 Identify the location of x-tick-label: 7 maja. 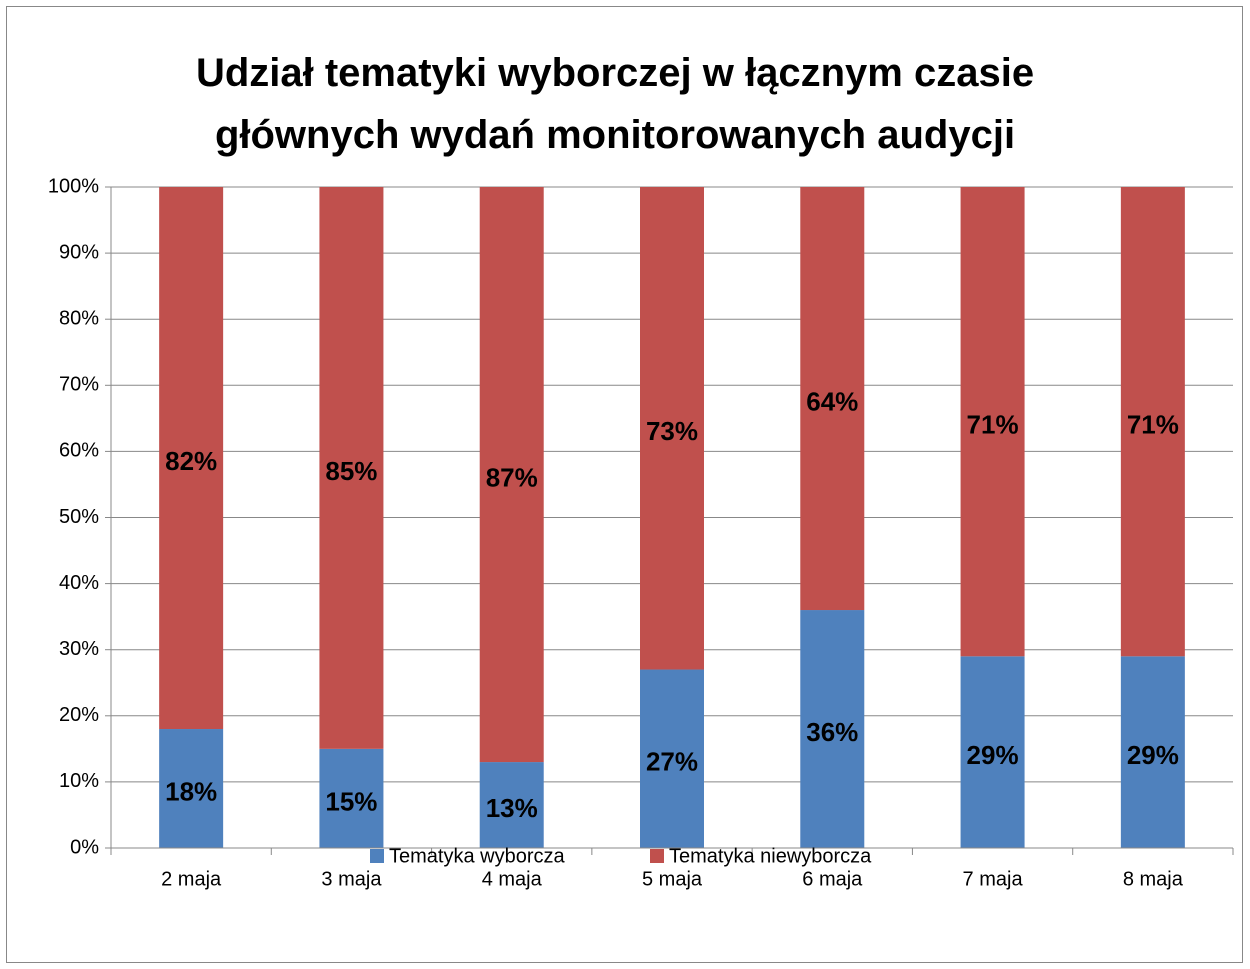
(993, 879).